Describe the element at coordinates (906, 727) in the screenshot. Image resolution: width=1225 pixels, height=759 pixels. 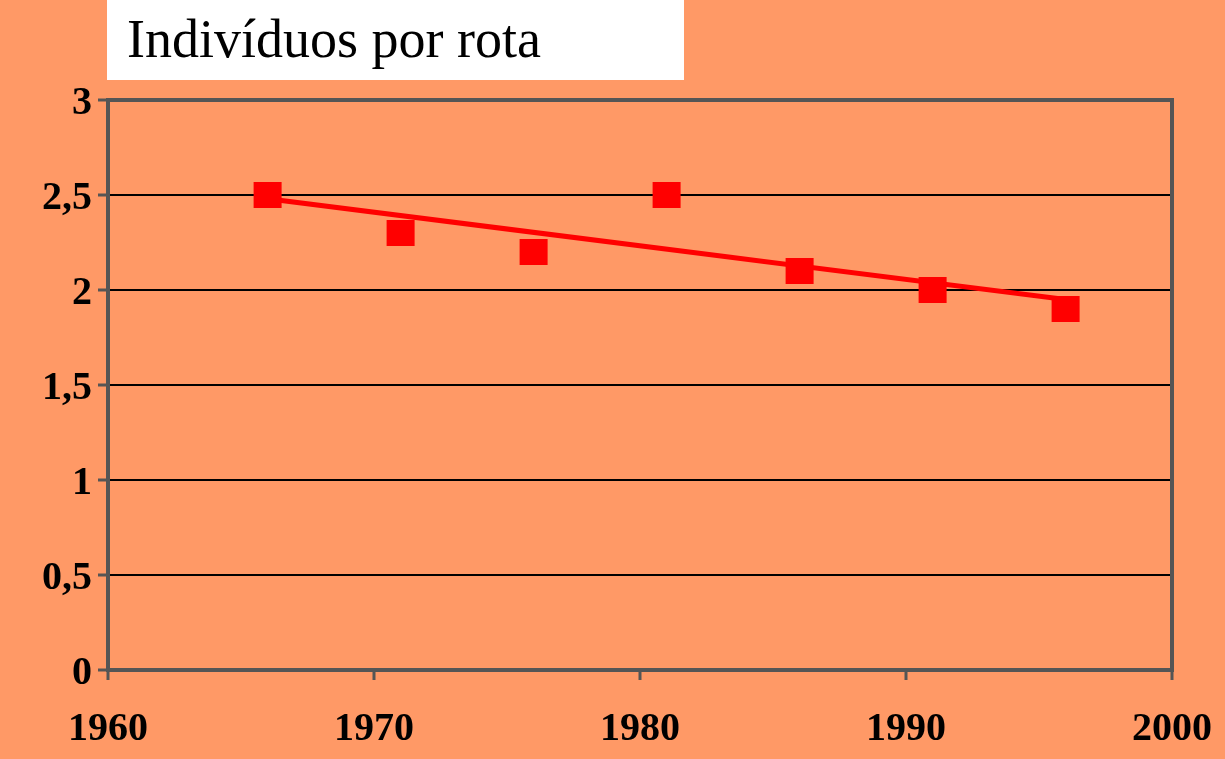
I see `x-tick-label: 1990` at that location.